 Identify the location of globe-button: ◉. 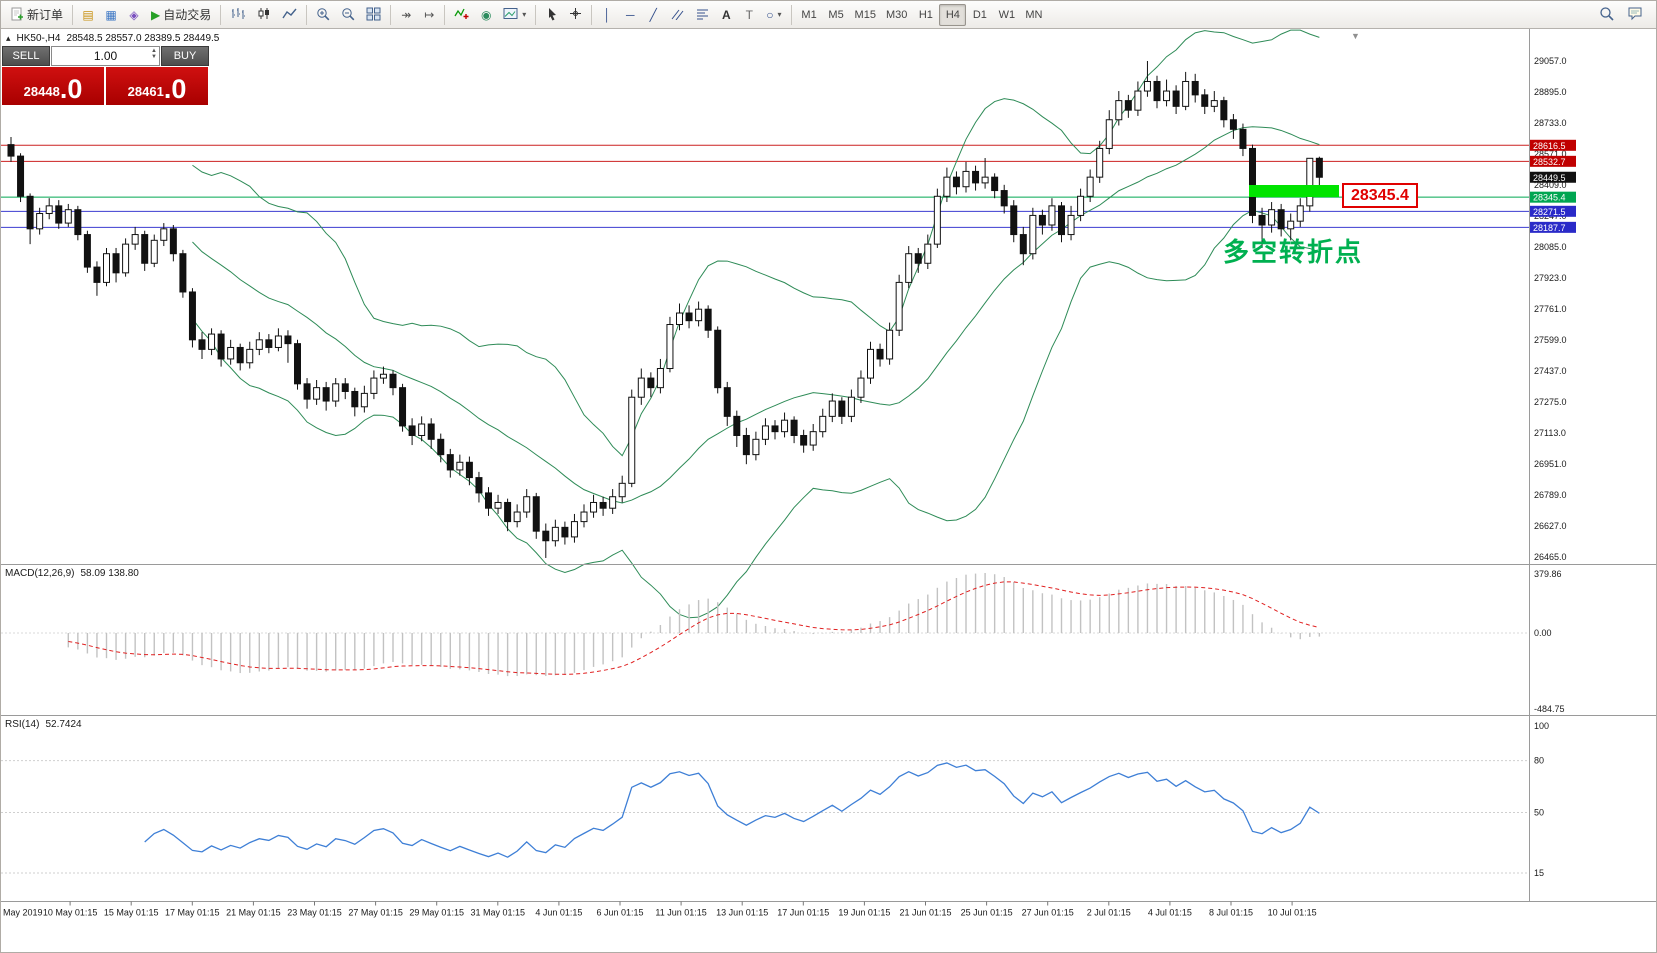
(486, 15).